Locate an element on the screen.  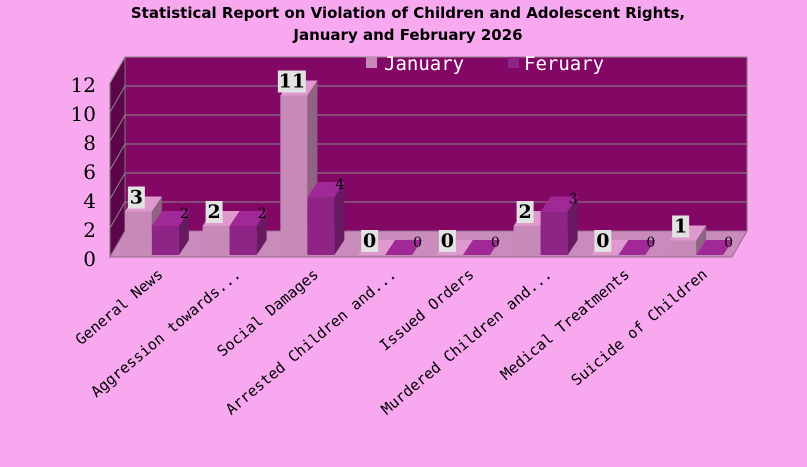
y-axis: 0 2 4 6 8 10 12 is located at coordinates (83, 172).